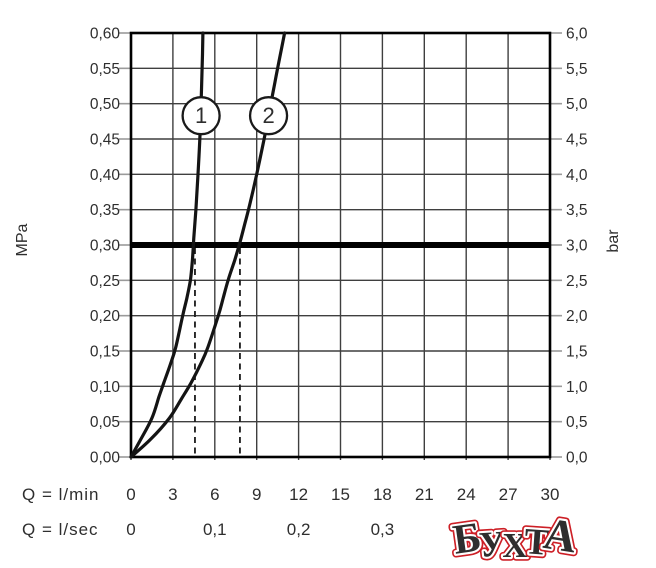 This screenshot has height=568, width=656. I want to click on x-lmin-tick-label: 15, so click(340, 494).